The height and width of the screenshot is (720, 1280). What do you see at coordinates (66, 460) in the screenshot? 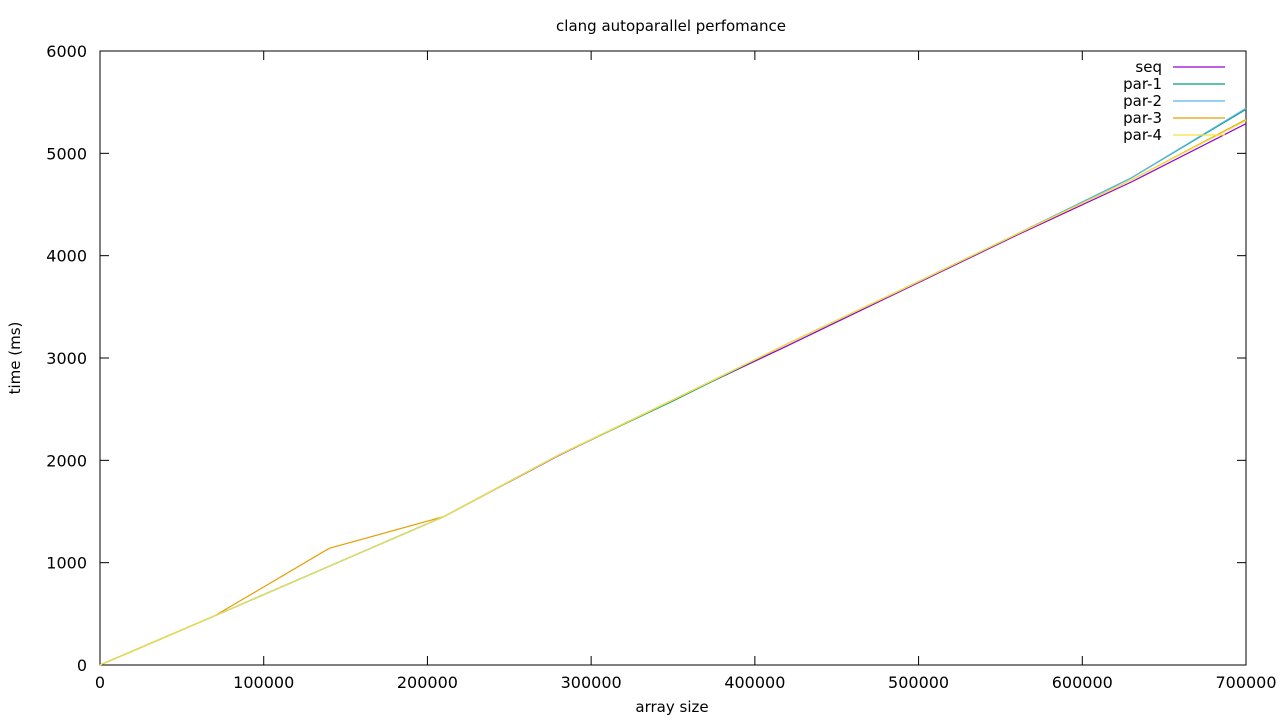
I see `y-tick-label: 2000` at bounding box center [66, 460].